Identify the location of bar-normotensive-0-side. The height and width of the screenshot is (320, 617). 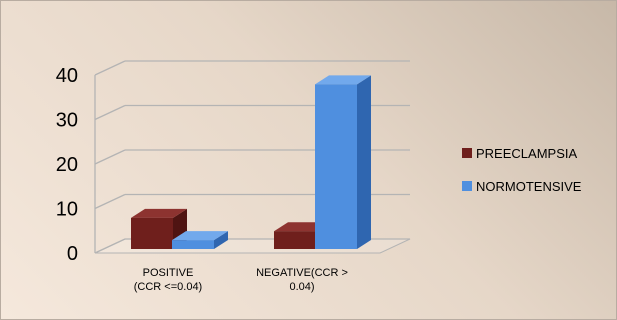
(221, 240).